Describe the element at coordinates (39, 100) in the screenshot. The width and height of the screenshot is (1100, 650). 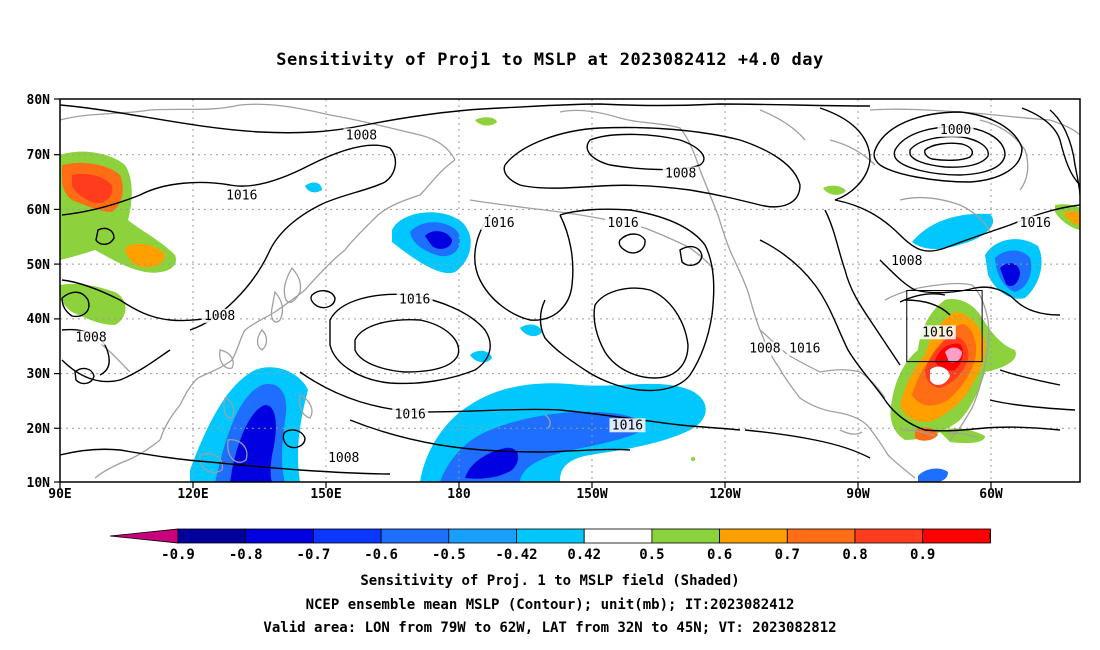
I see `lat-label: 80N` at that location.